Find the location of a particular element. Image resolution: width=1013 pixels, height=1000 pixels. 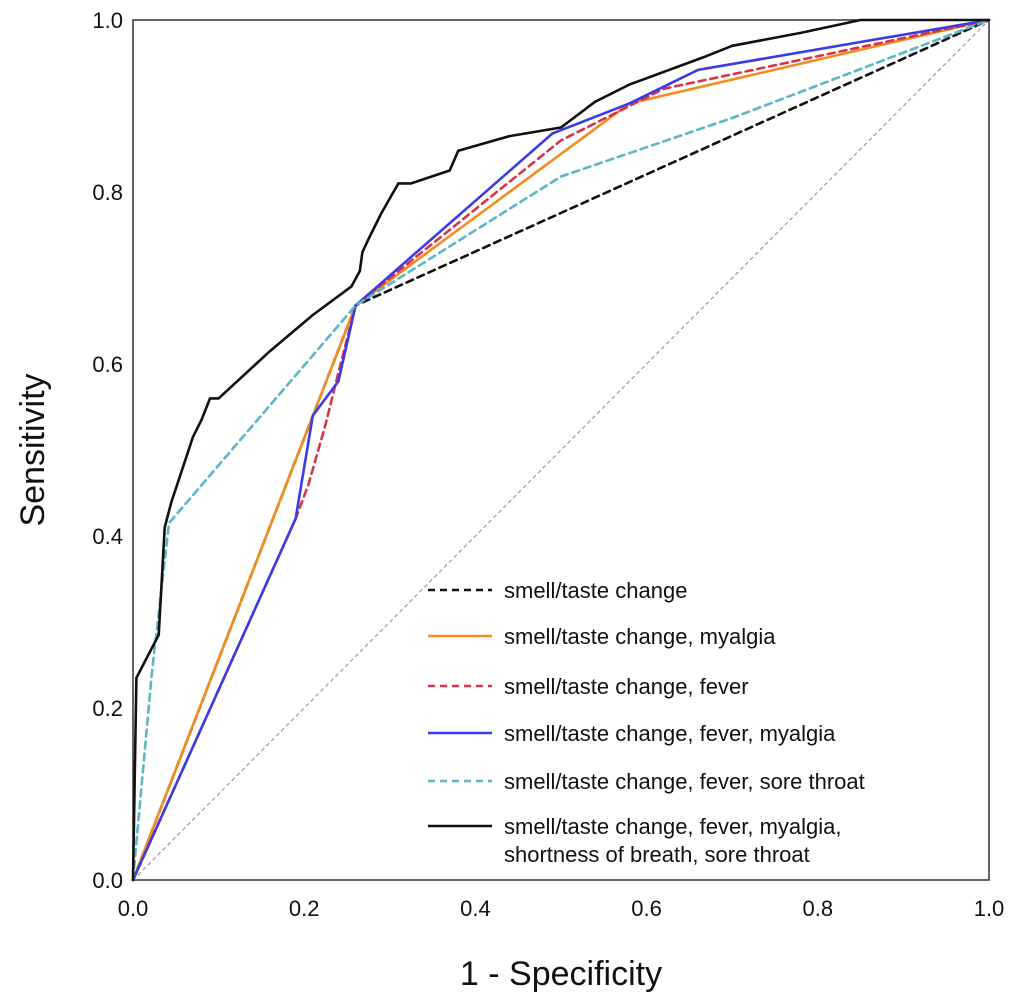

legend-label-1: smell/taste change is located at coordinates (595, 590).